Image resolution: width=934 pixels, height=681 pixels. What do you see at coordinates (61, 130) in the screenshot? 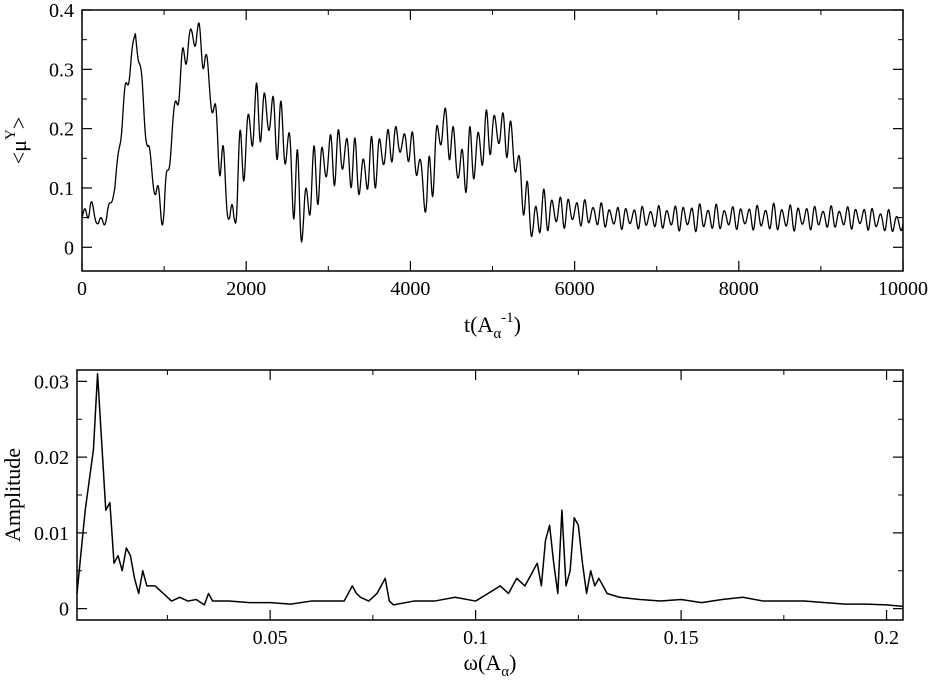
I see `time-series-y-tick-label: 0.2` at bounding box center [61, 130].